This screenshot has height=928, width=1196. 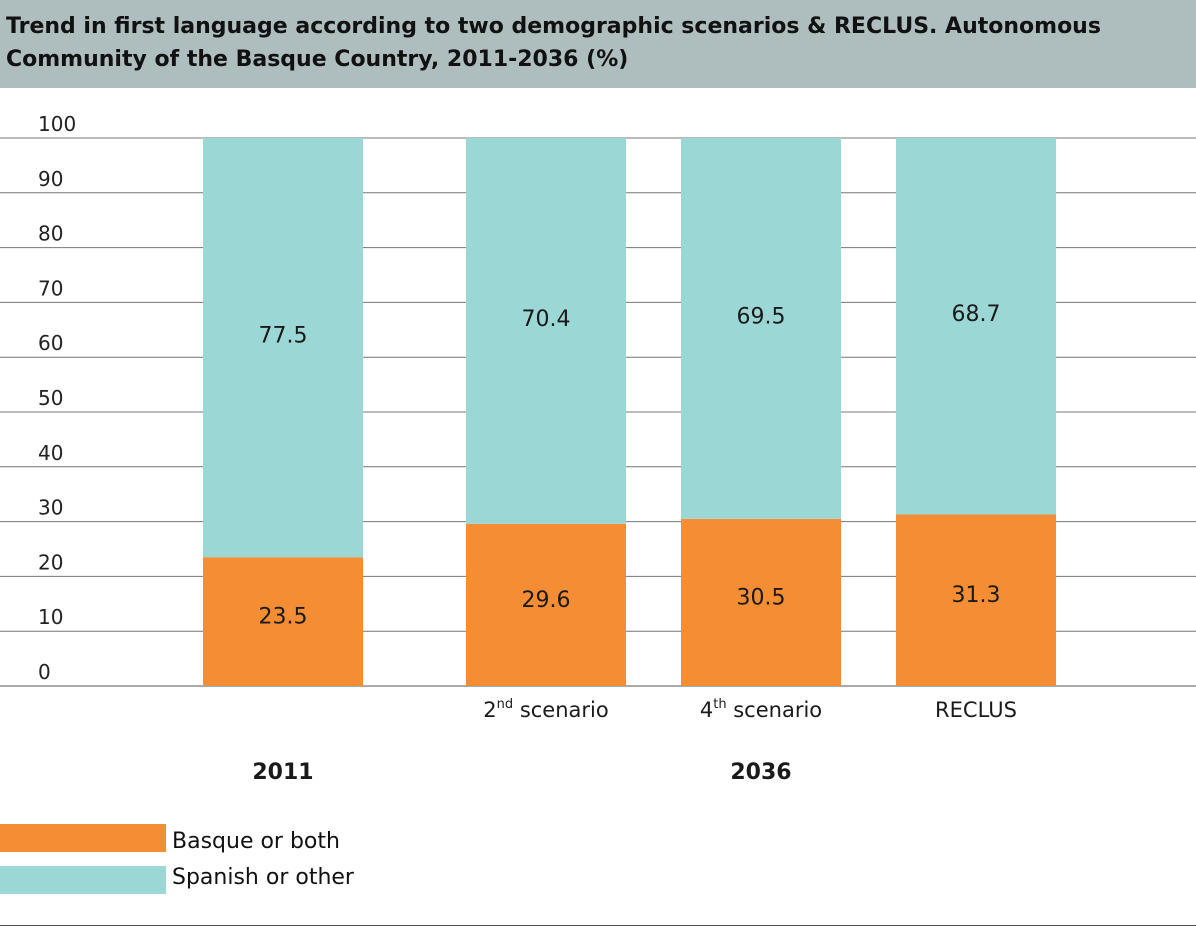 What do you see at coordinates (282, 772) in the screenshot?
I see `group-label-2011: 2011` at bounding box center [282, 772].